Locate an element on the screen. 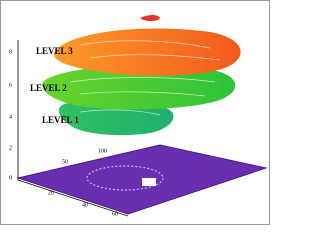 This screenshot has width=320, height=240. x-axis is located at coordinates (73, 198).